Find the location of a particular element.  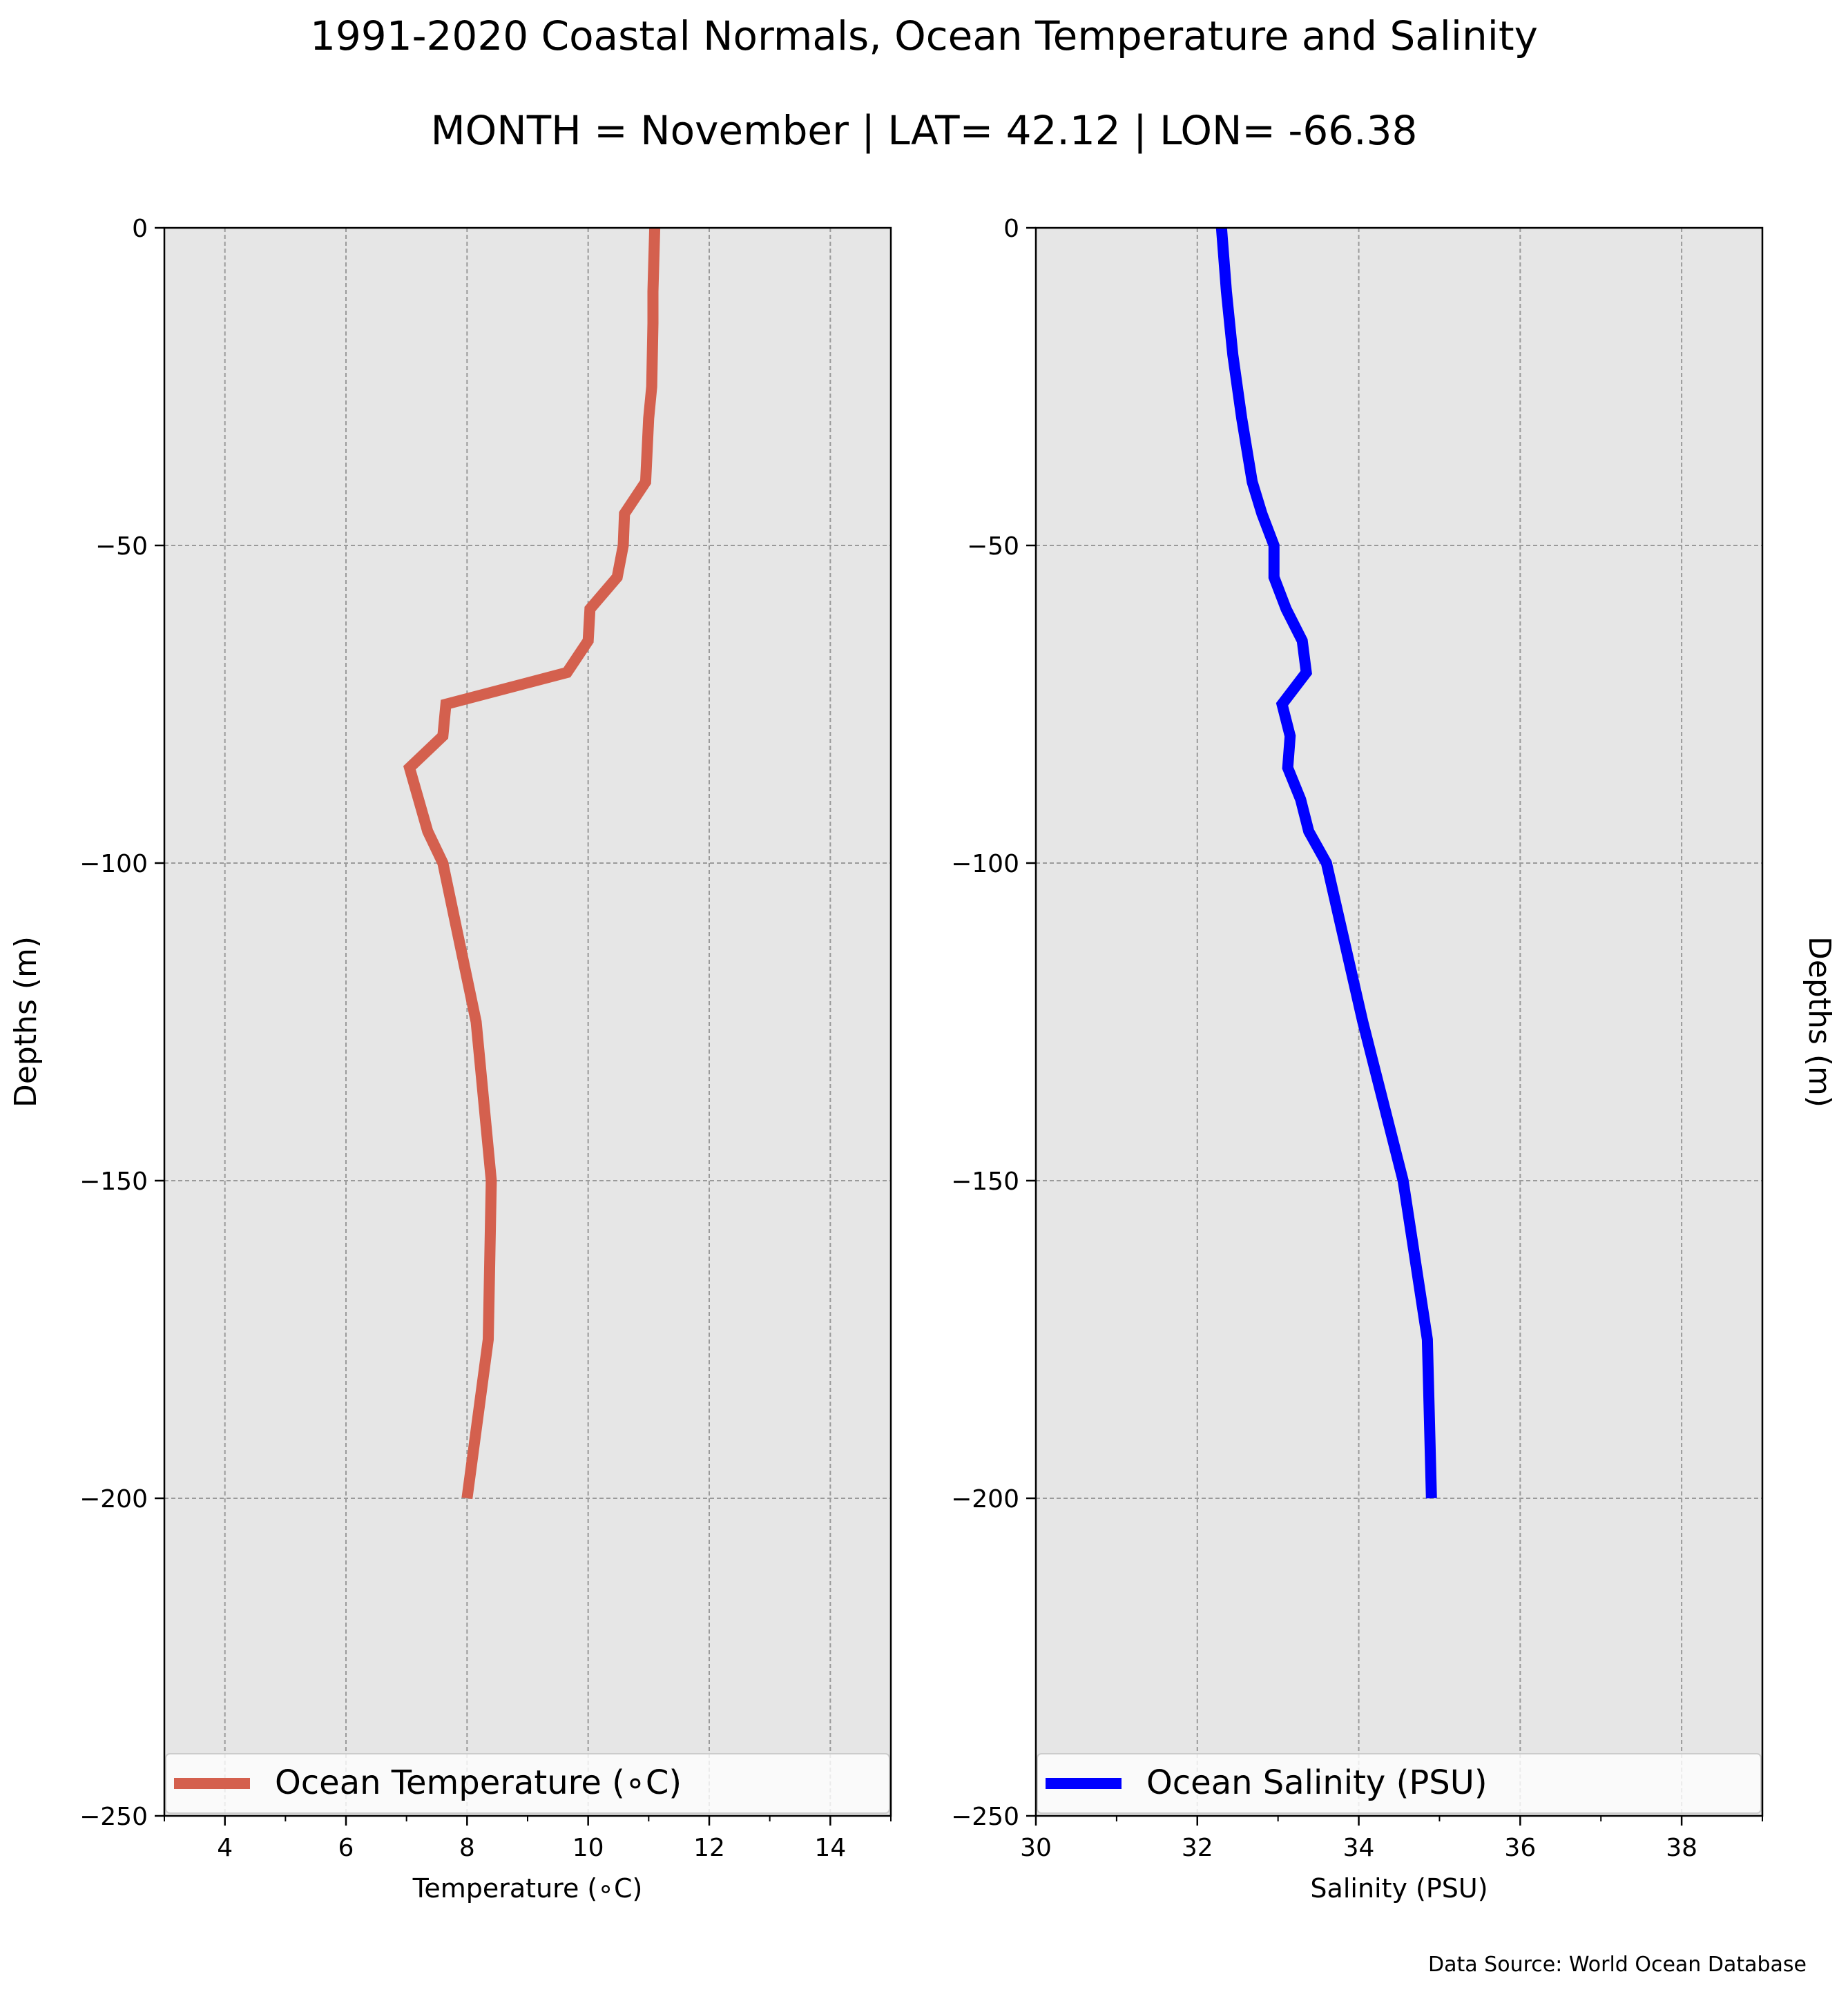

legend-label: Ocean Temperature (∘C) is located at coordinates (478, 1782).